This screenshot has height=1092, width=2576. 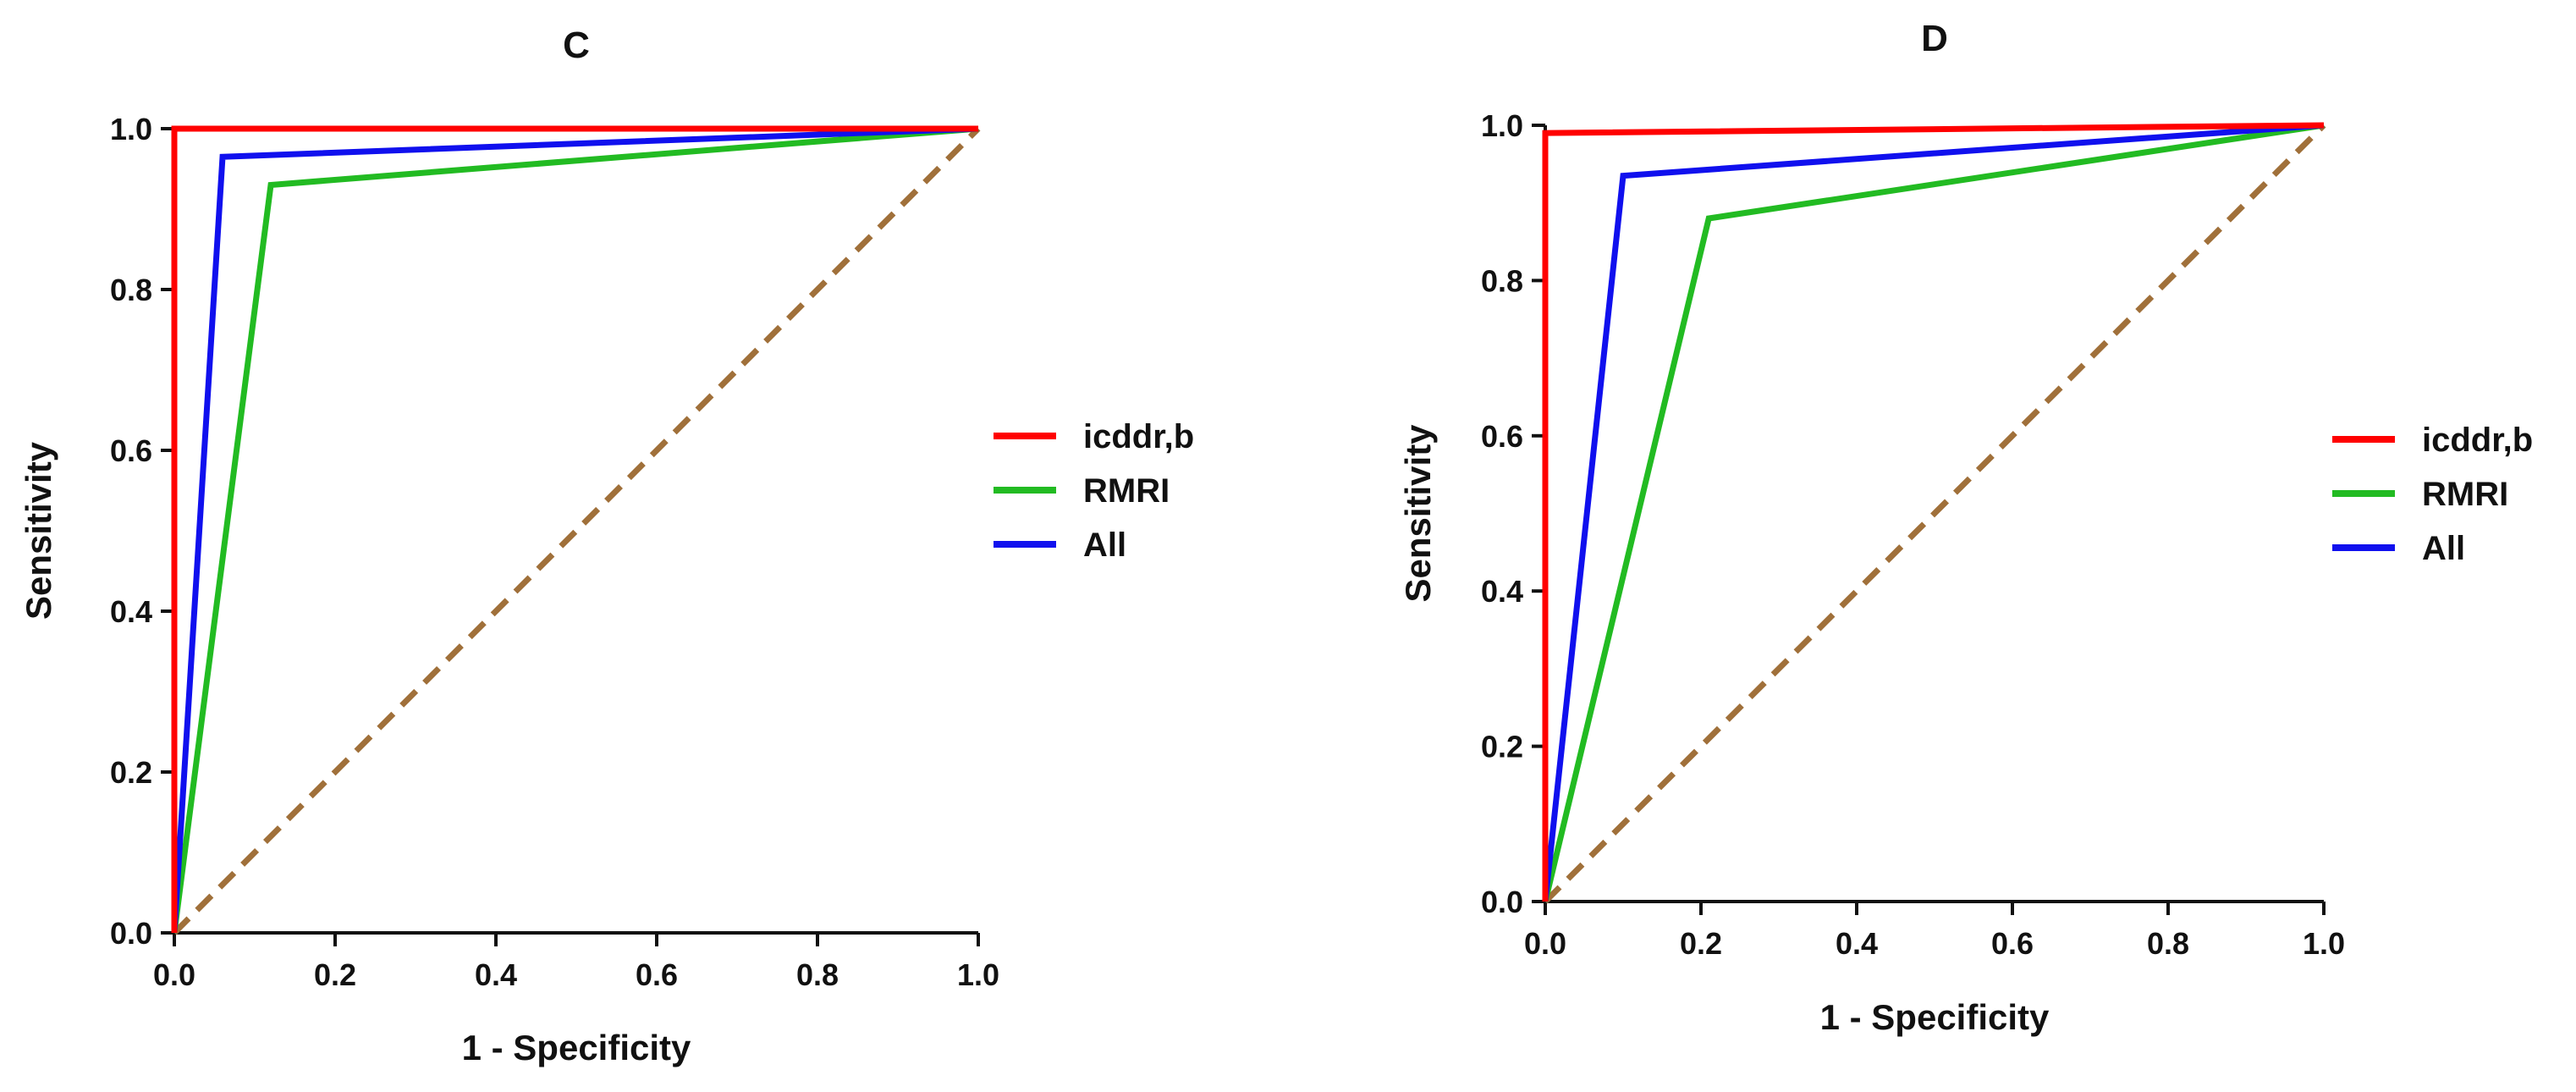 I want to click on chart-title: C, so click(x=576, y=45).